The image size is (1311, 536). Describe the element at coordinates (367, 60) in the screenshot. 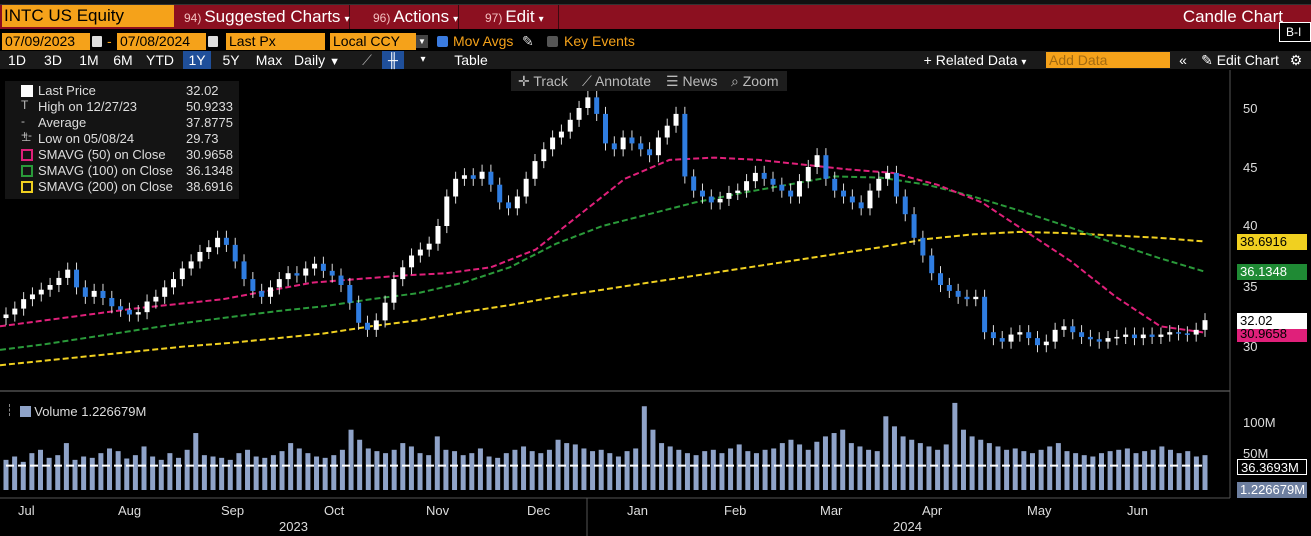

I see `line-chart-icon: ⟋` at that location.